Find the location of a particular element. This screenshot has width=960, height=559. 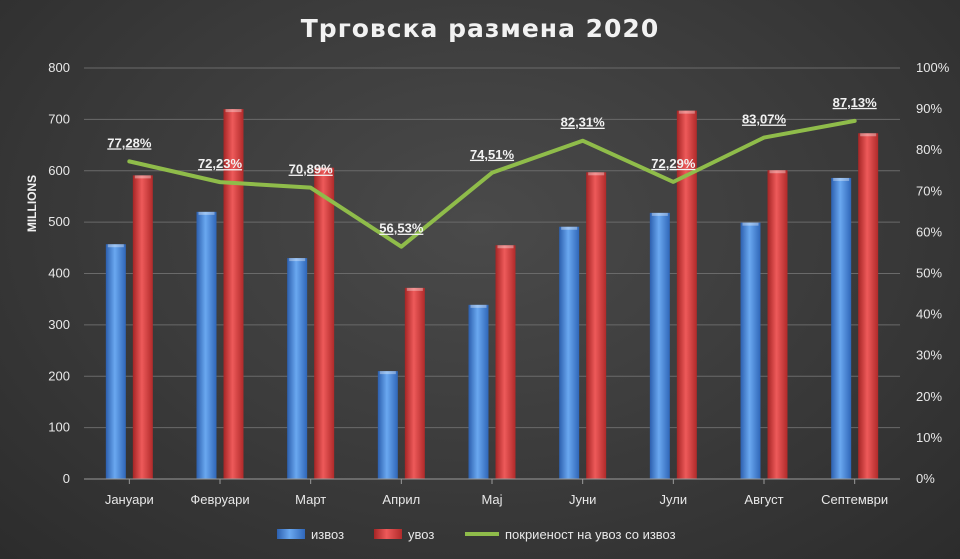

y-tick-label: 600 is located at coordinates (59, 170).